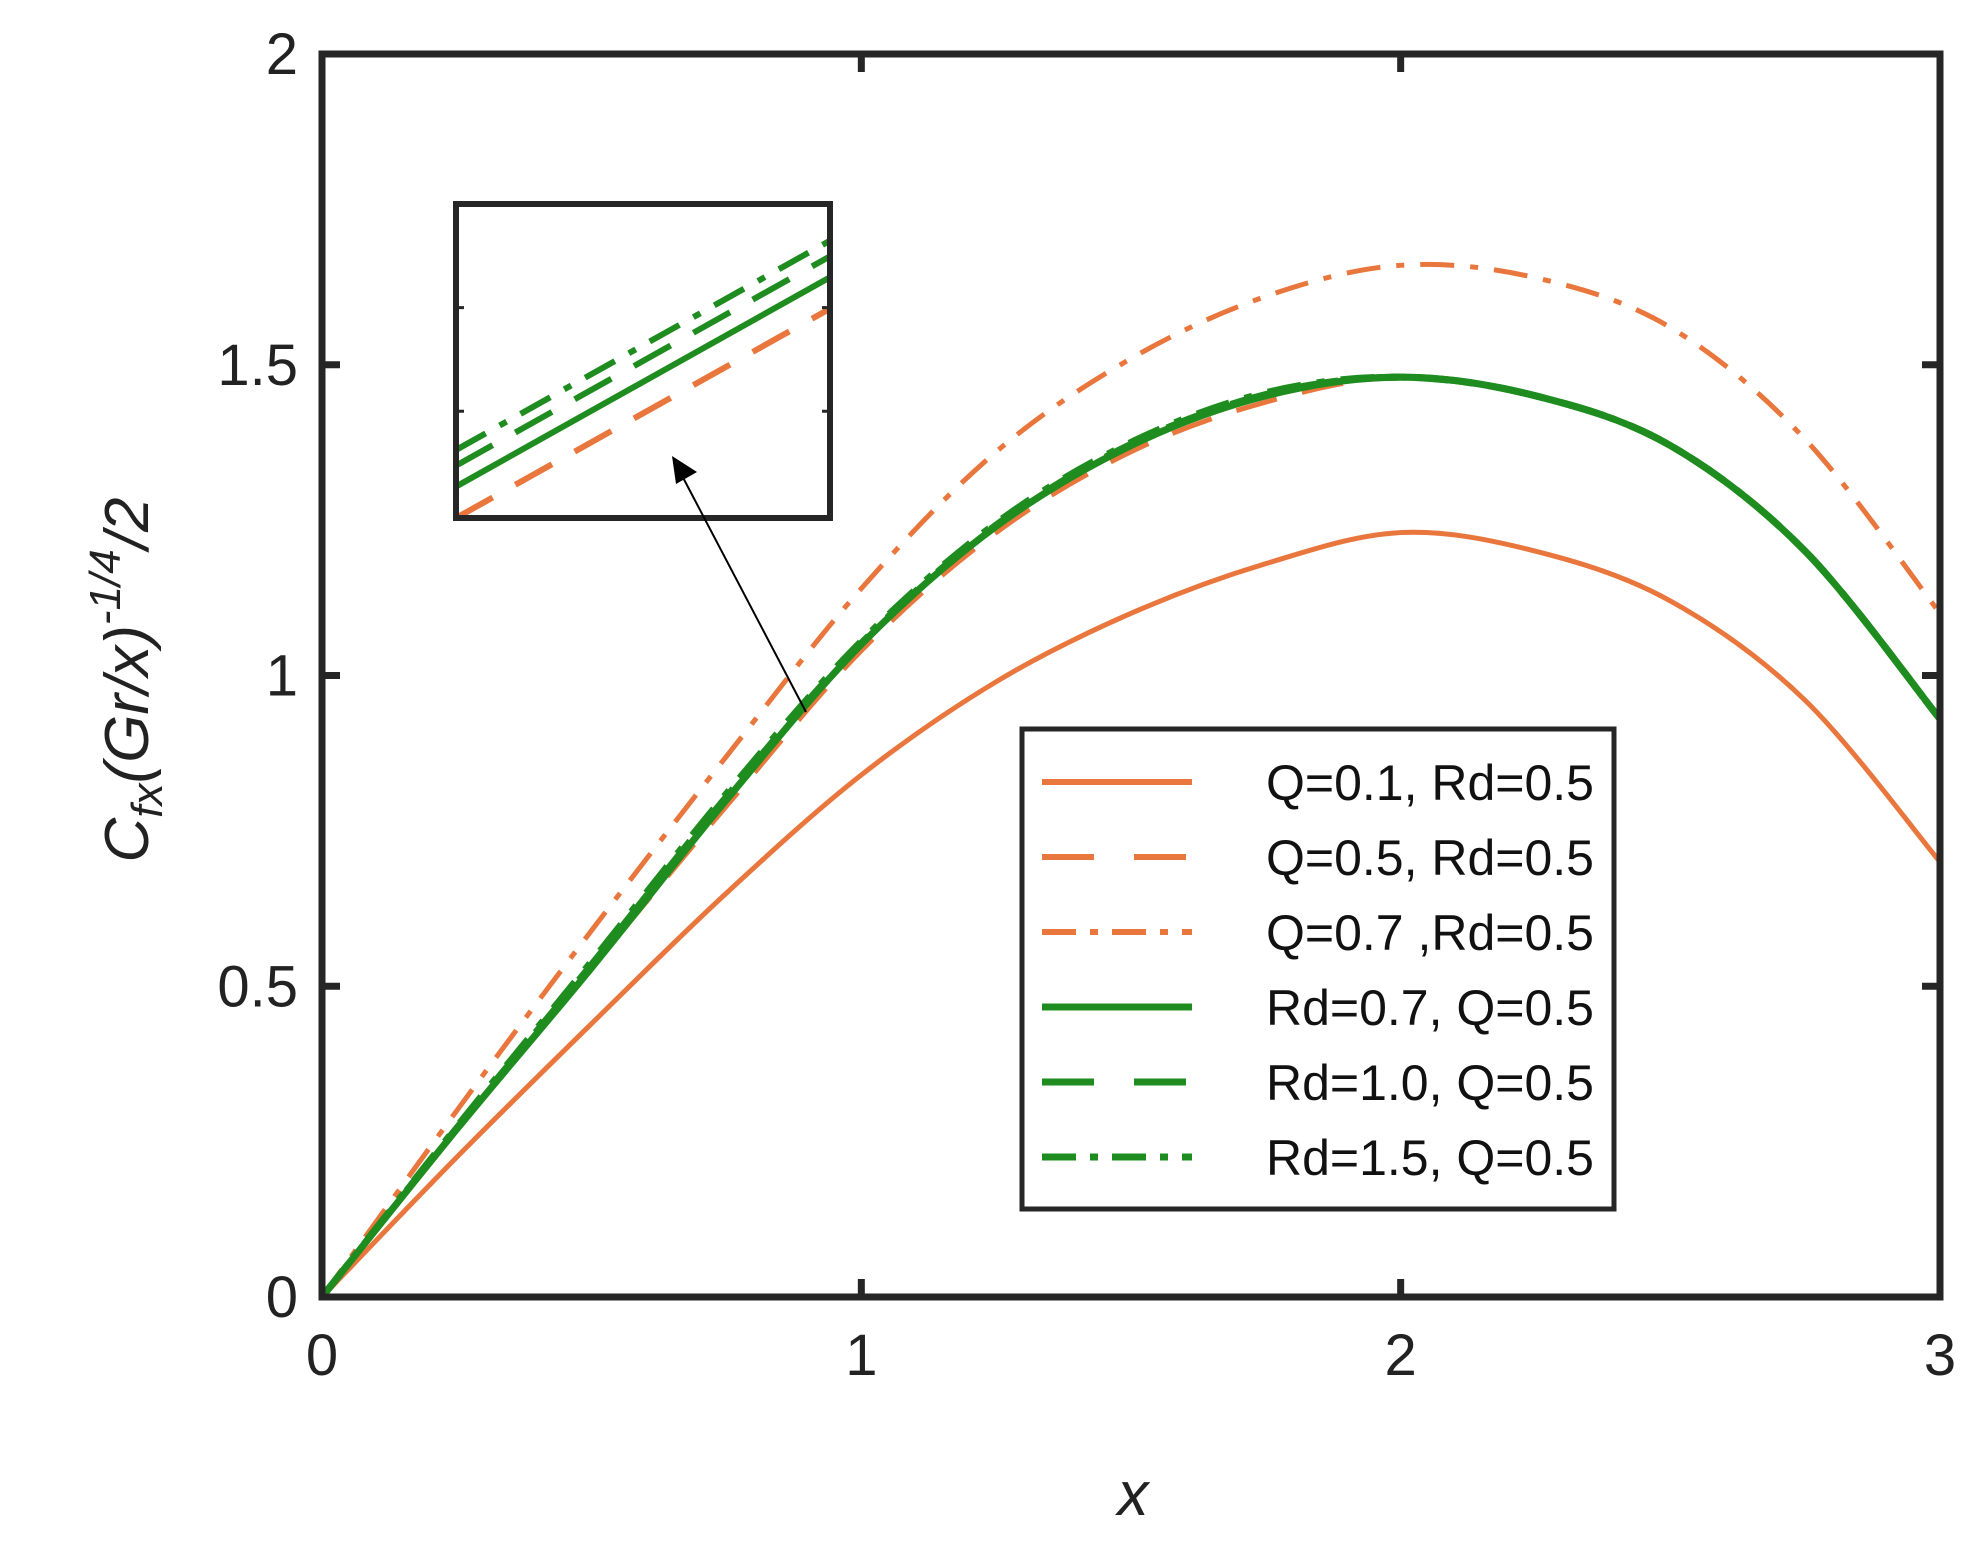 Image resolution: width=1977 pixels, height=1548 pixels. What do you see at coordinates (322, 1355) in the screenshot?
I see `x-tick-label: 0` at bounding box center [322, 1355].